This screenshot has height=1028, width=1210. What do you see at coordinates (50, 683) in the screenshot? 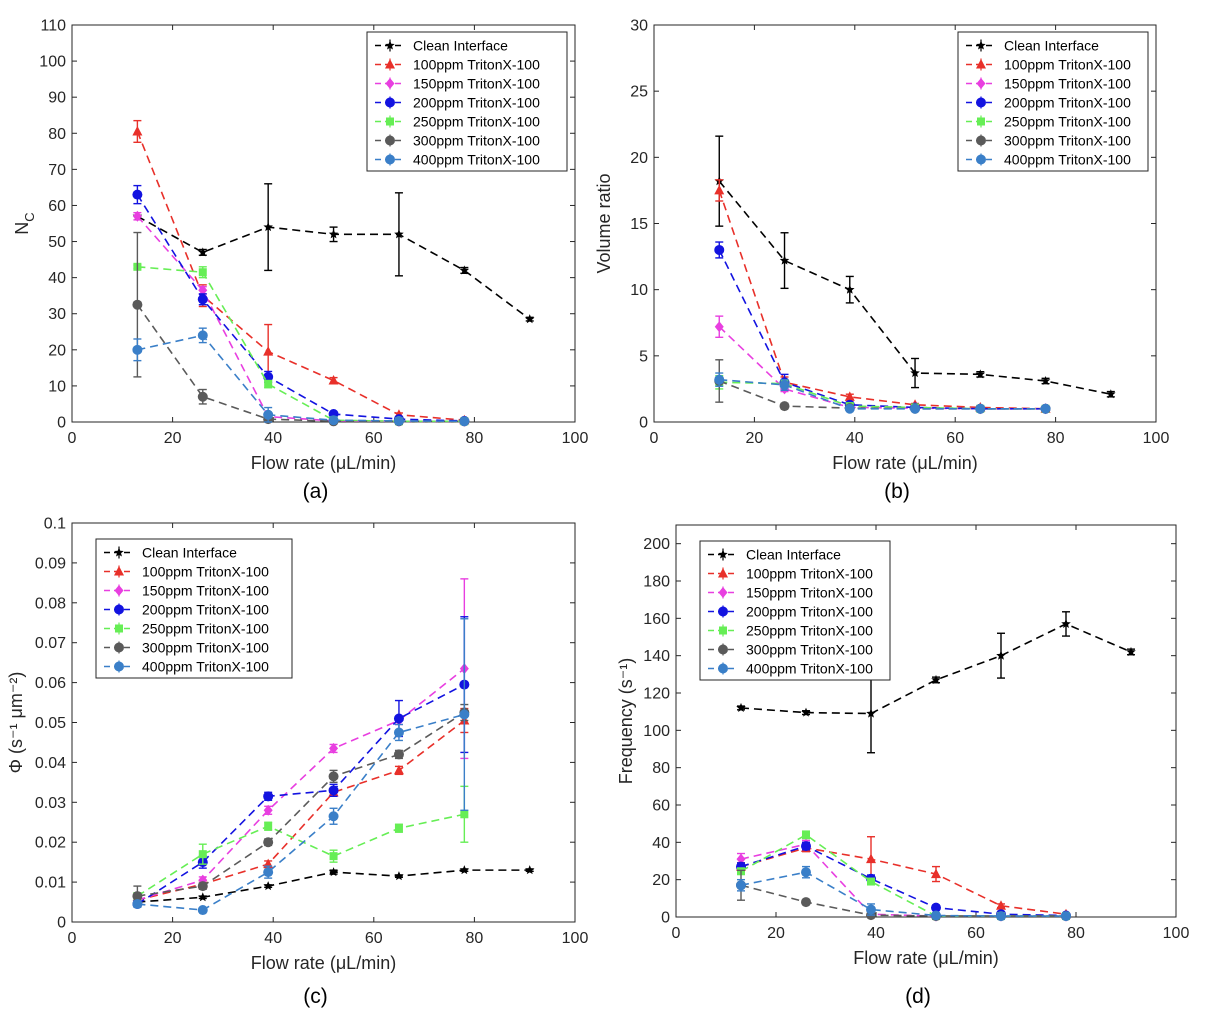
I see `y-tick-label: 0.06` at bounding box center [50, 683].